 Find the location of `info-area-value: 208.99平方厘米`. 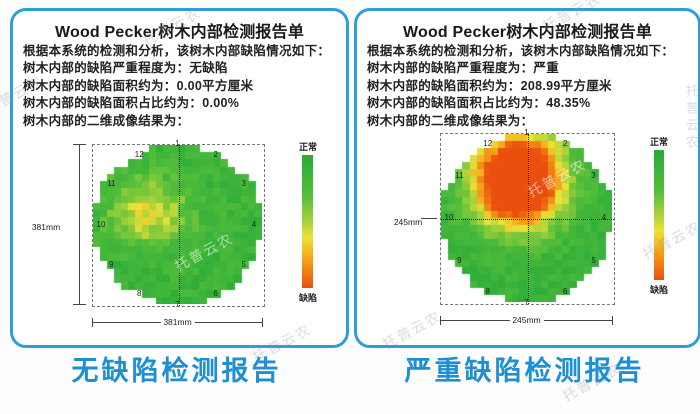

info-area-value: 208.99平方厘米 is located at coordinates (566, 85).